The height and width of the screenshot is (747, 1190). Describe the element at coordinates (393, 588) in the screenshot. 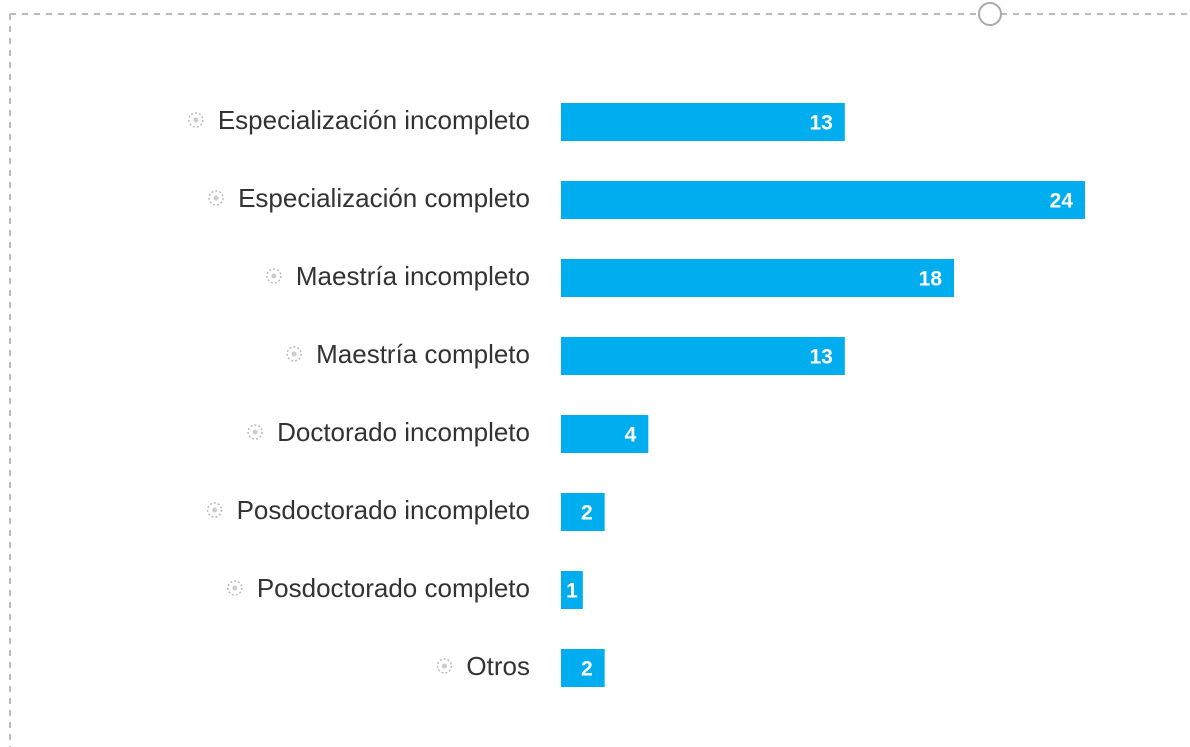

I see `category-label: Posdoctorado completo` at that location.